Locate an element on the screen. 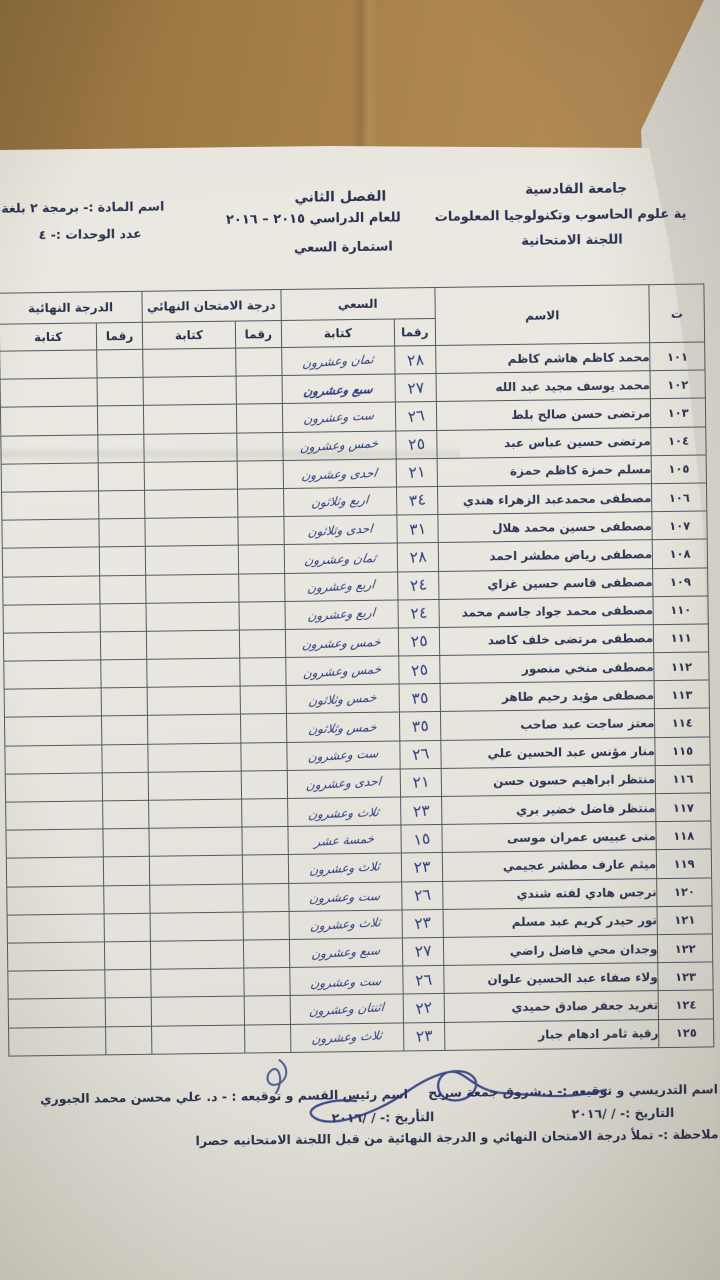  col-saei-group: السعي is located at coordinates (357, 304).